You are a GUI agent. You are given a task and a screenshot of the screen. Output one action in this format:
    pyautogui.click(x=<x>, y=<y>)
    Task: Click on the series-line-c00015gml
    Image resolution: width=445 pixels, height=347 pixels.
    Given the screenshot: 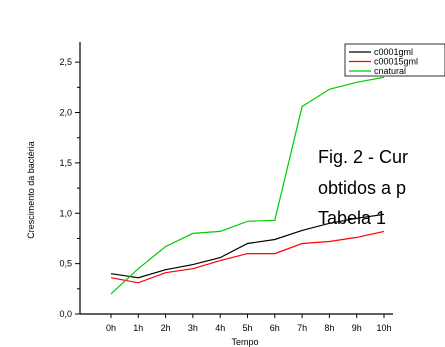 What is the action you would take?
    pyautogui.click(x=247, y=257)
    